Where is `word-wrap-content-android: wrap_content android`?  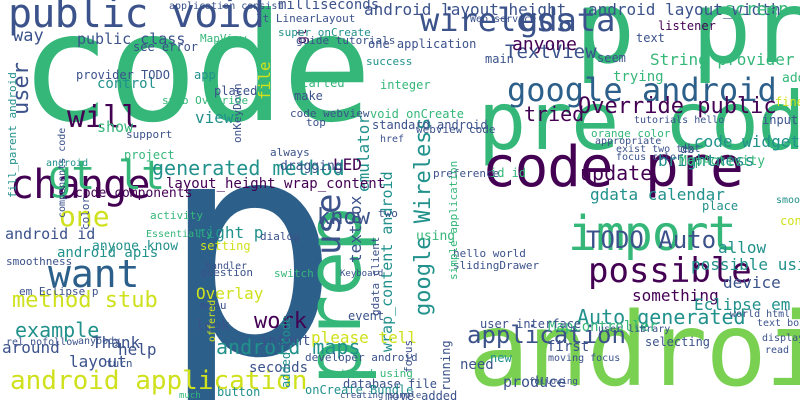 word-wrap-content-android: wrap_content android is located at coordinates (387, 261).